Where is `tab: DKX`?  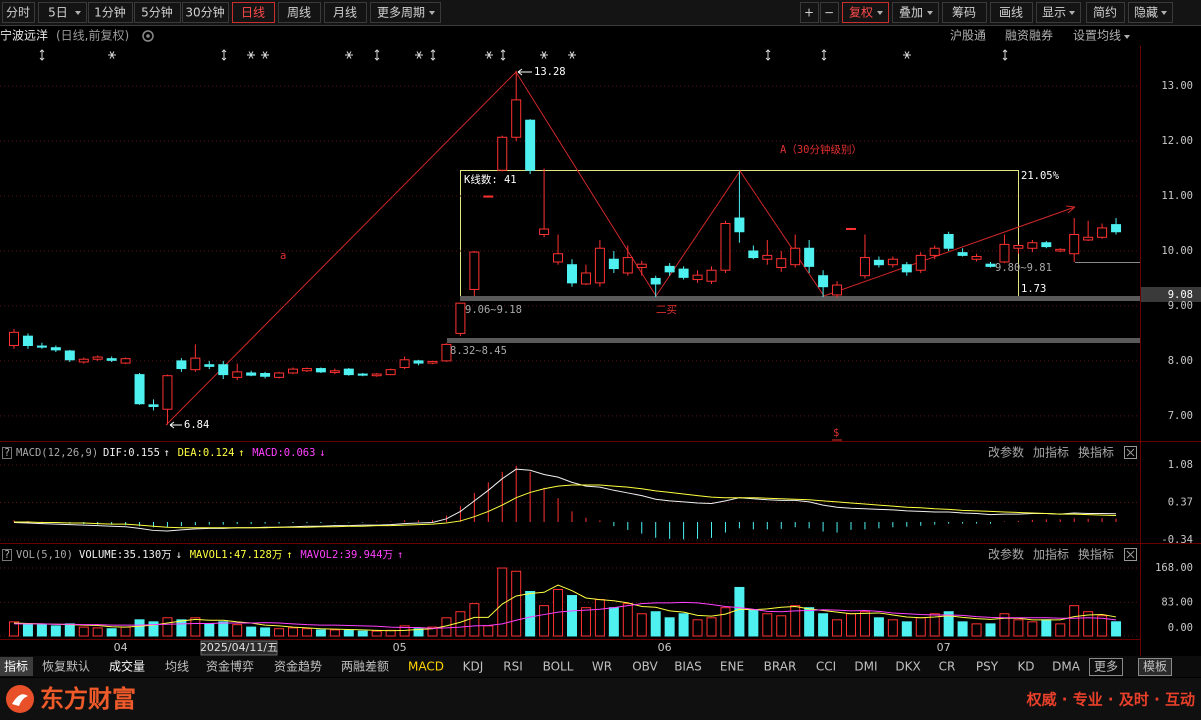 tab: DKX is located at coordinates (907, 667).